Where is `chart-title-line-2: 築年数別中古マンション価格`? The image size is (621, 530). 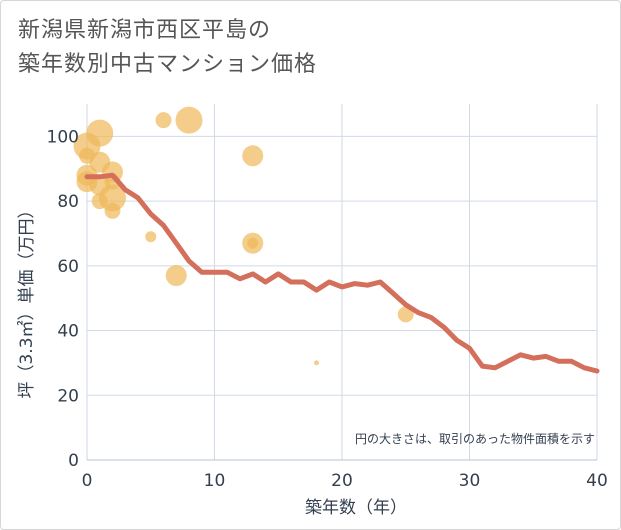 chart-title-line-2: 築年数別中古マンション価格 is located at coordinates (168, 64).